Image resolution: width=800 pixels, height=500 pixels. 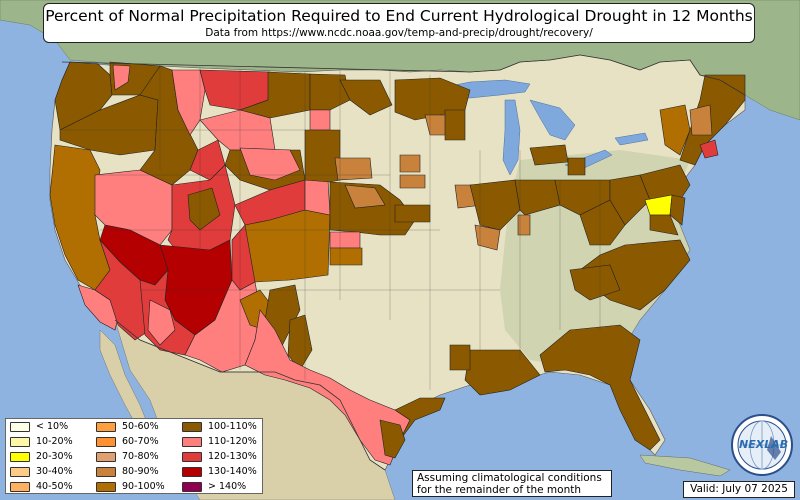 I want to click on legend-item: 20-30%, so click(x=41, y=457).